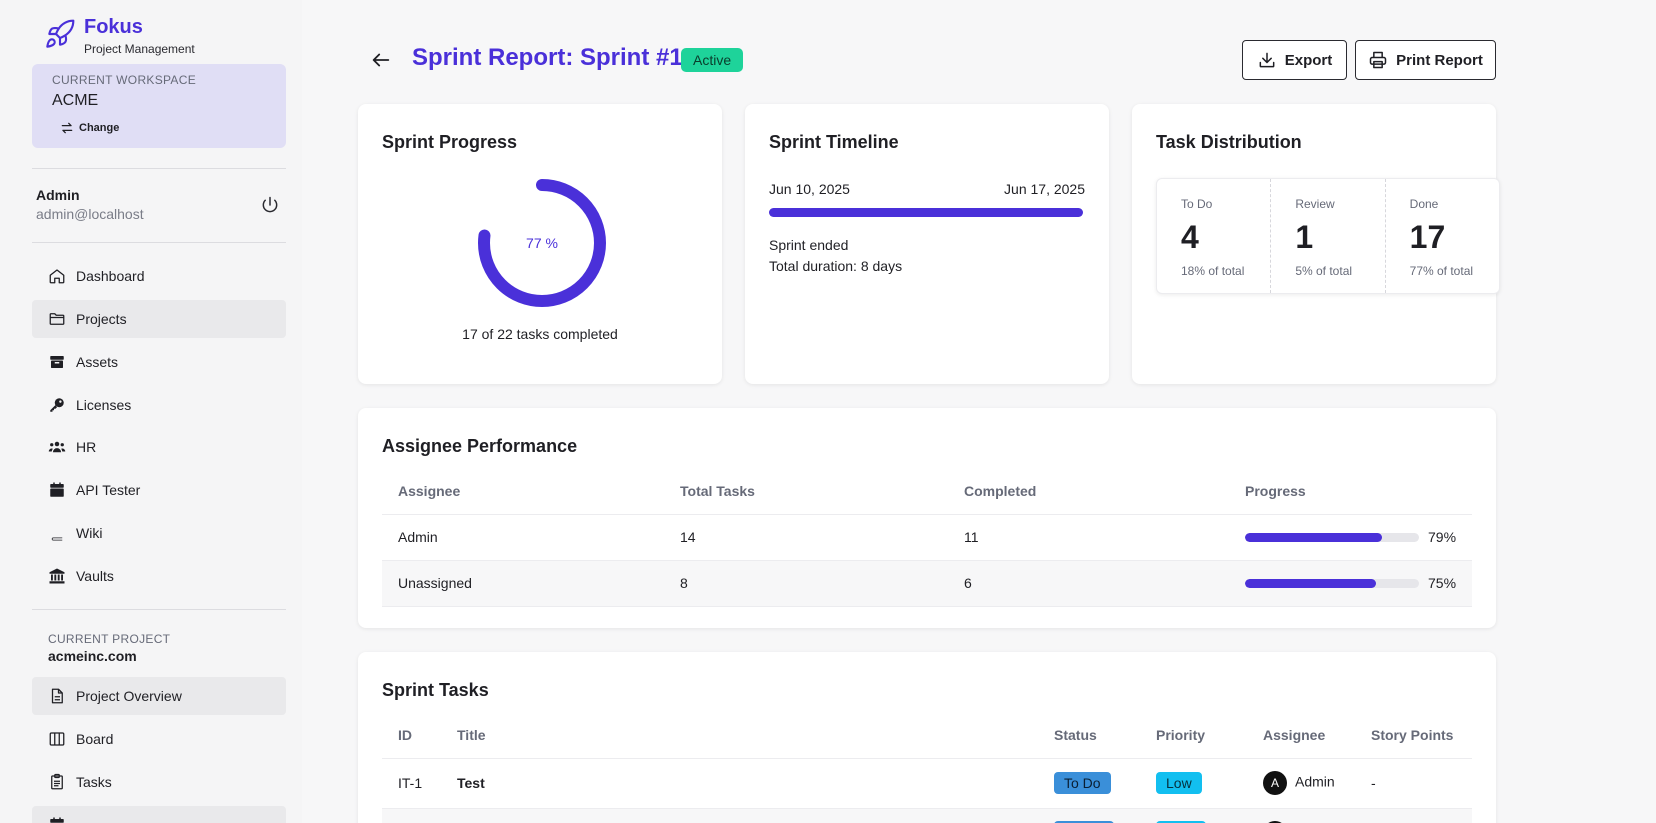 Image resolution: width=1656 pixels, height=823 pixels. I want to click on progress-bar-fill, so click(1314, 537).